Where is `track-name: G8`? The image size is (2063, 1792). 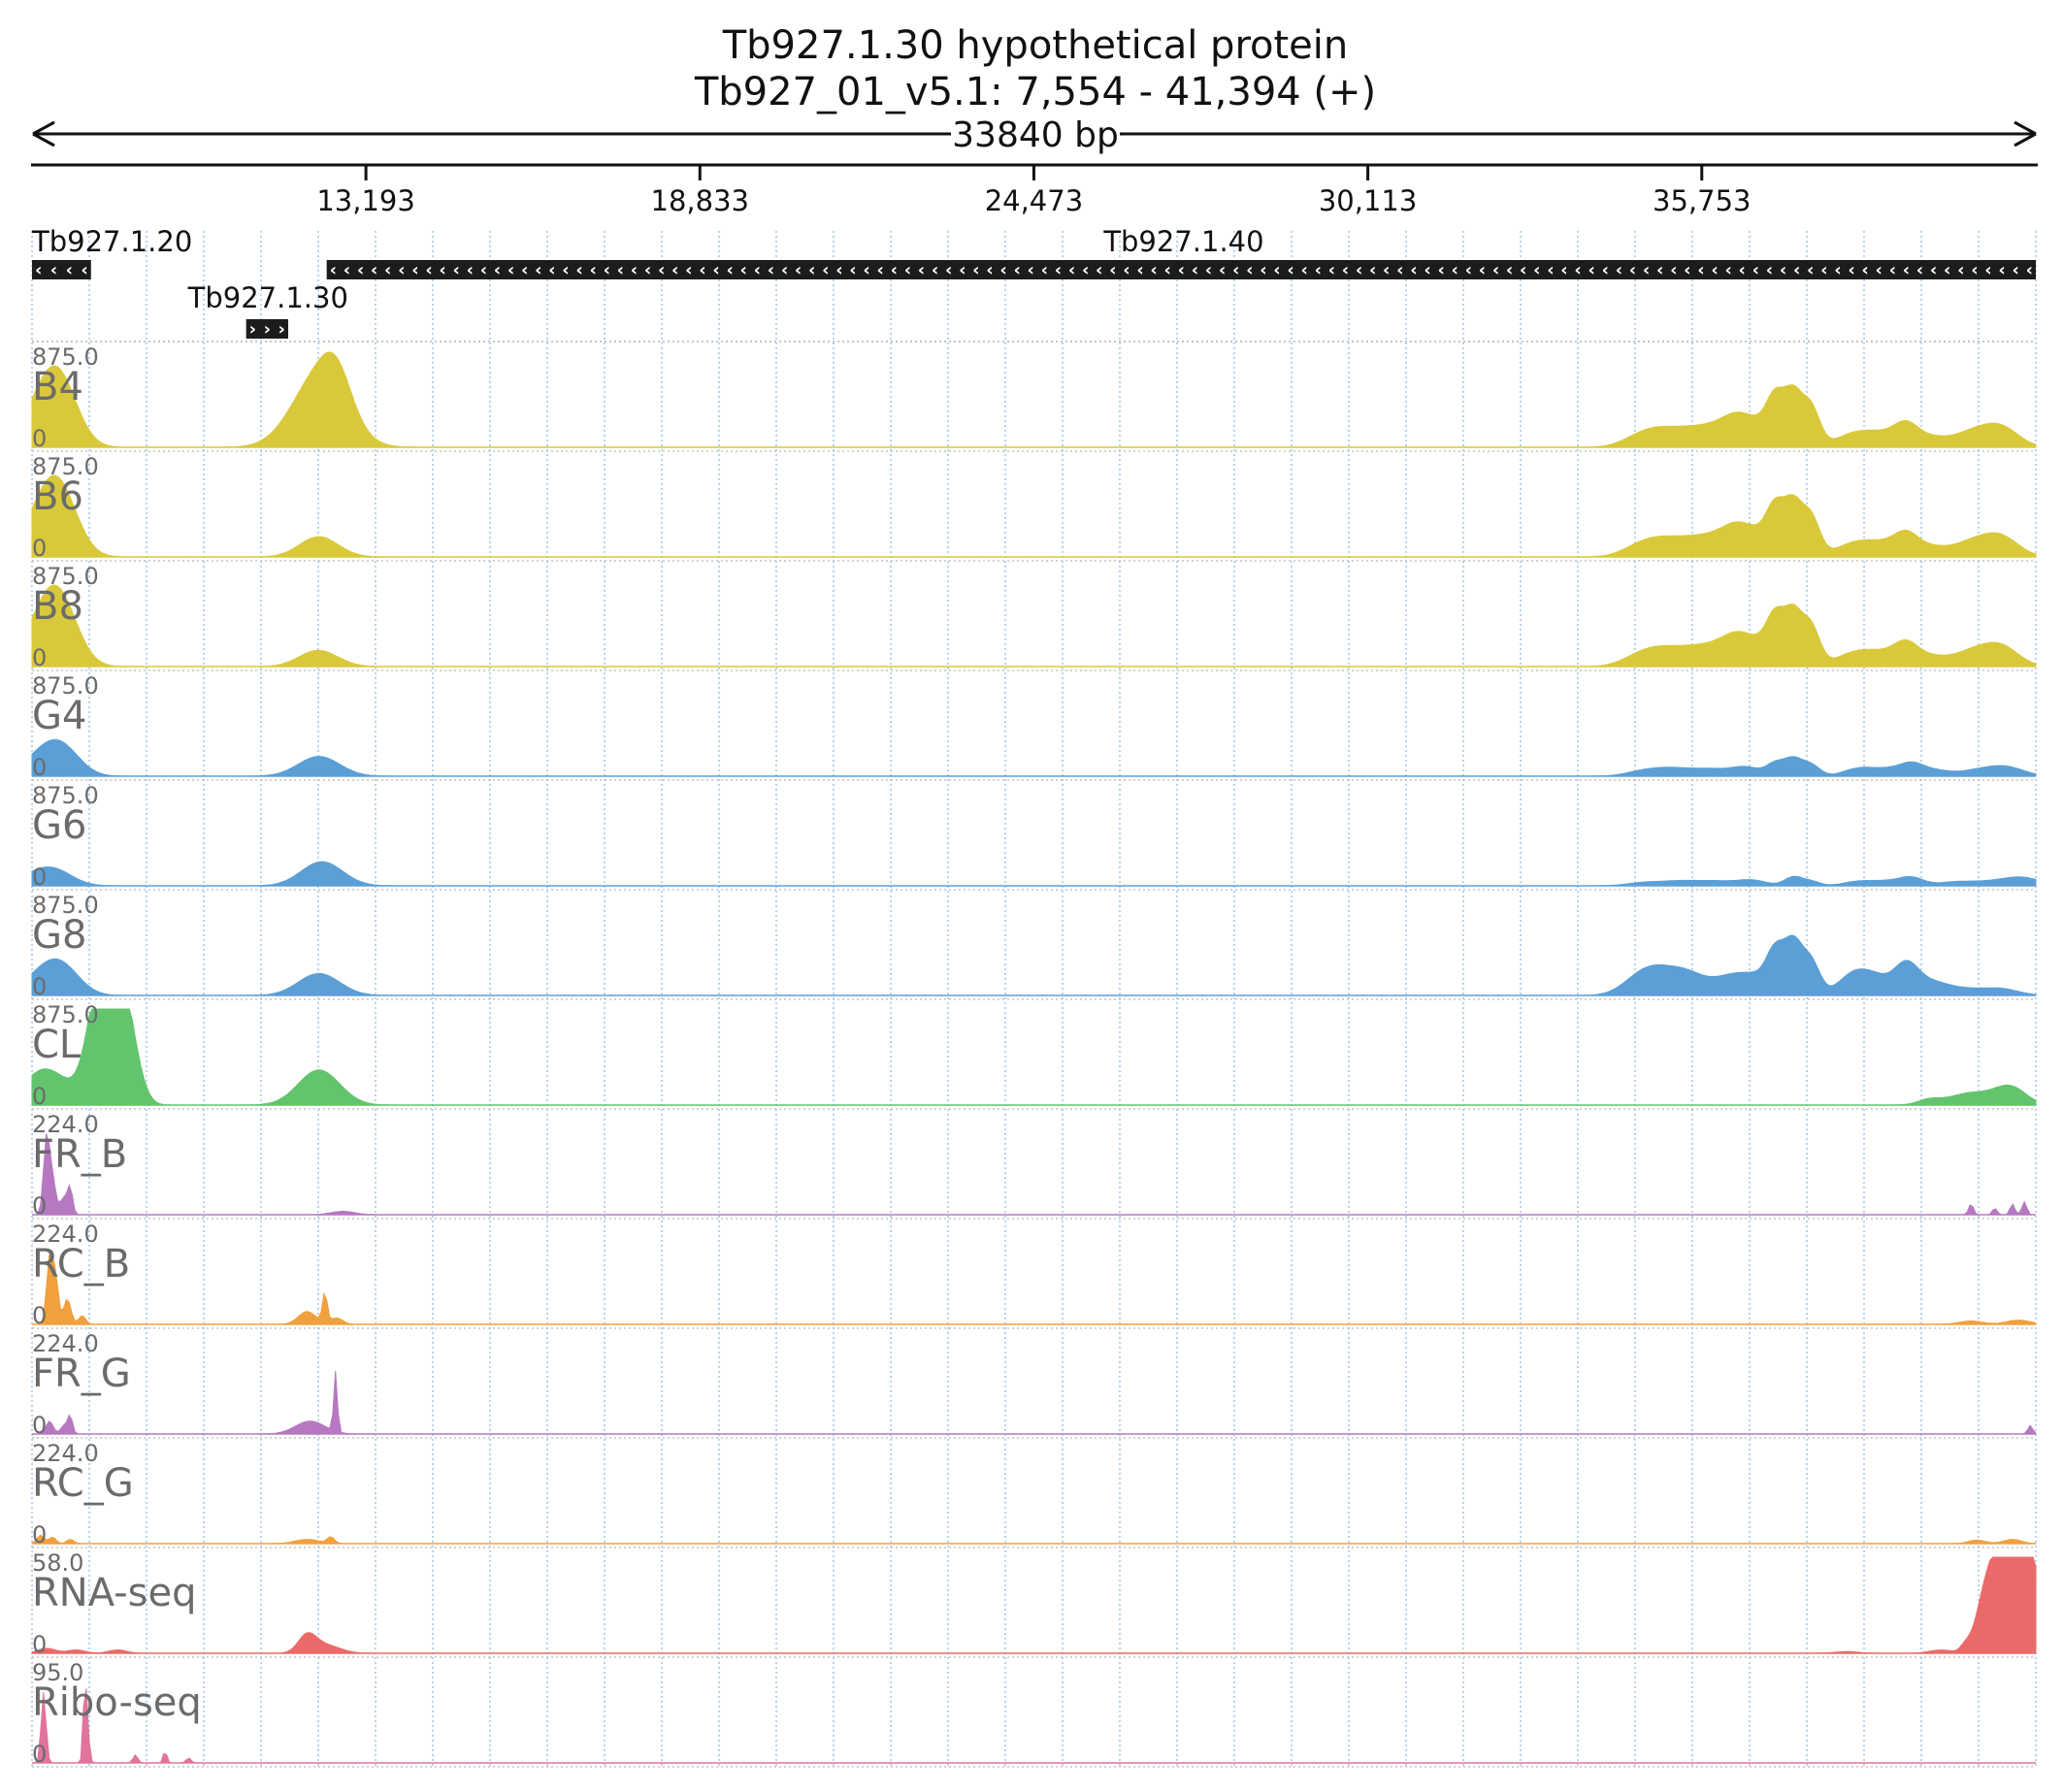
track-name: G8 is located at coordinates (59, 935).